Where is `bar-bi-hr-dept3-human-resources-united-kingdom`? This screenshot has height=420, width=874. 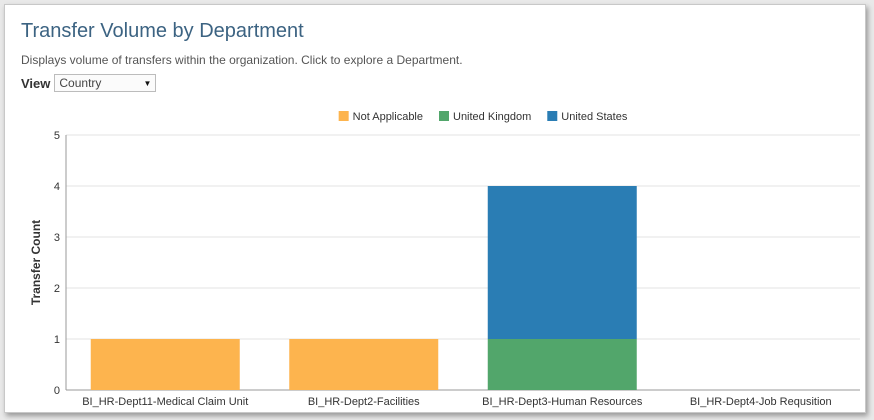 bar-bi-hr-dept3-human-resources-united-kingdom is located at coordinates (562, 364).